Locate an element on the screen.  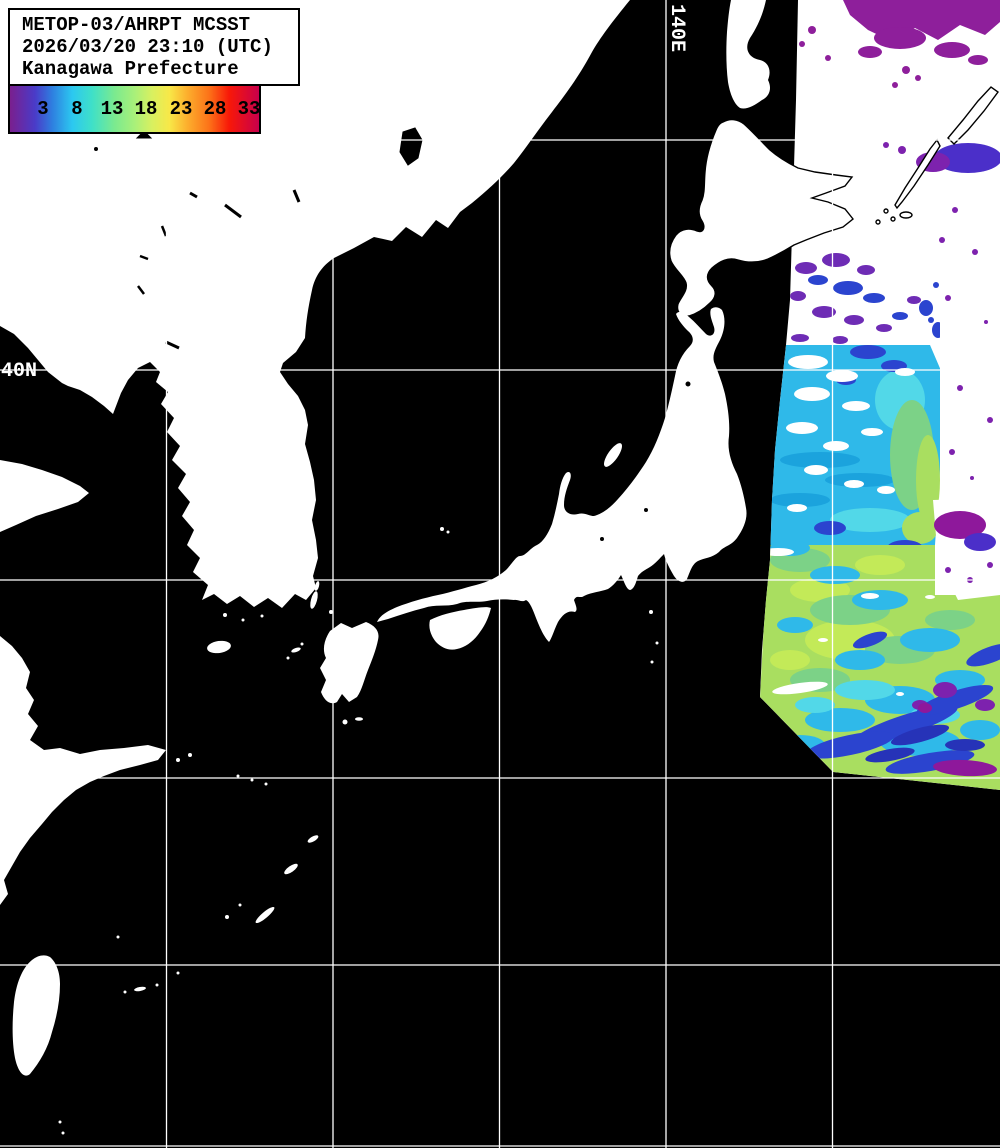
land-sakhalin is located at coordinates (748, 54).